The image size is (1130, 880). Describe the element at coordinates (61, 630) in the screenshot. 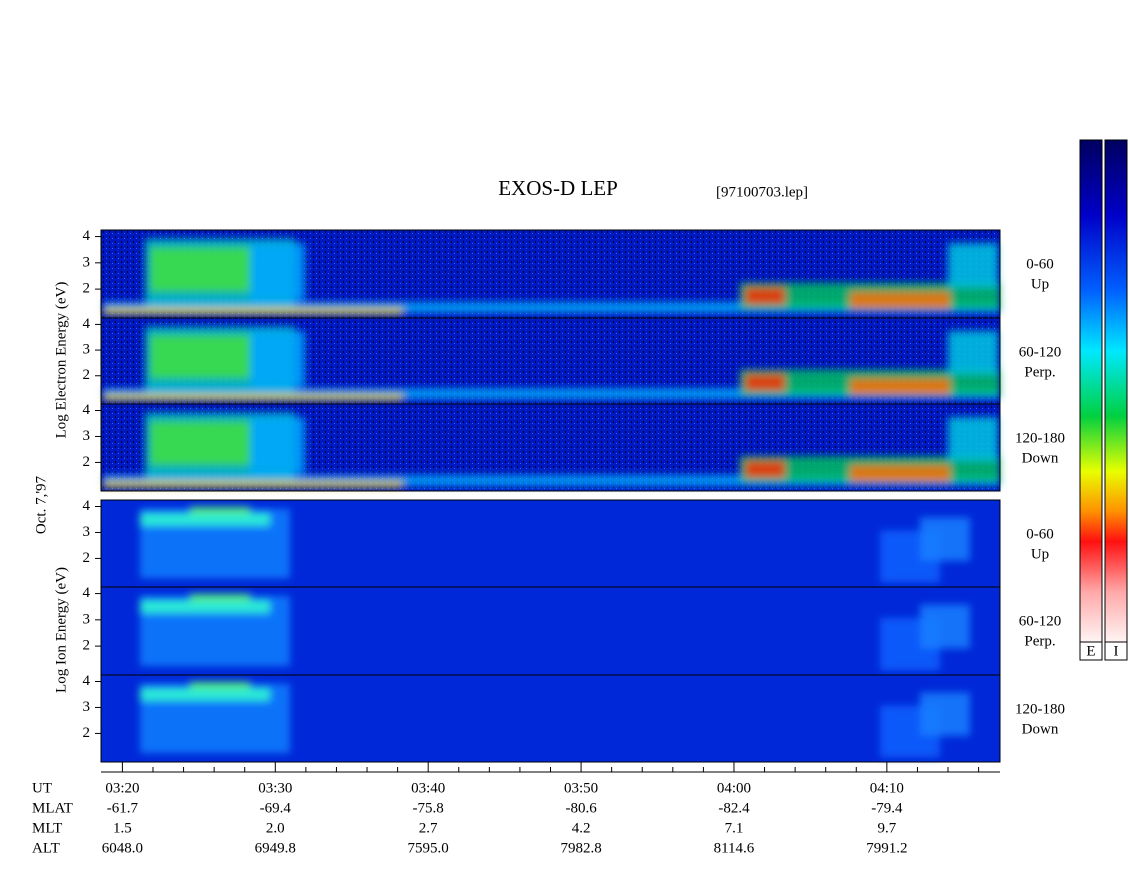

I see `y-axis-label: Log Ion Energy (eV)` at that location.